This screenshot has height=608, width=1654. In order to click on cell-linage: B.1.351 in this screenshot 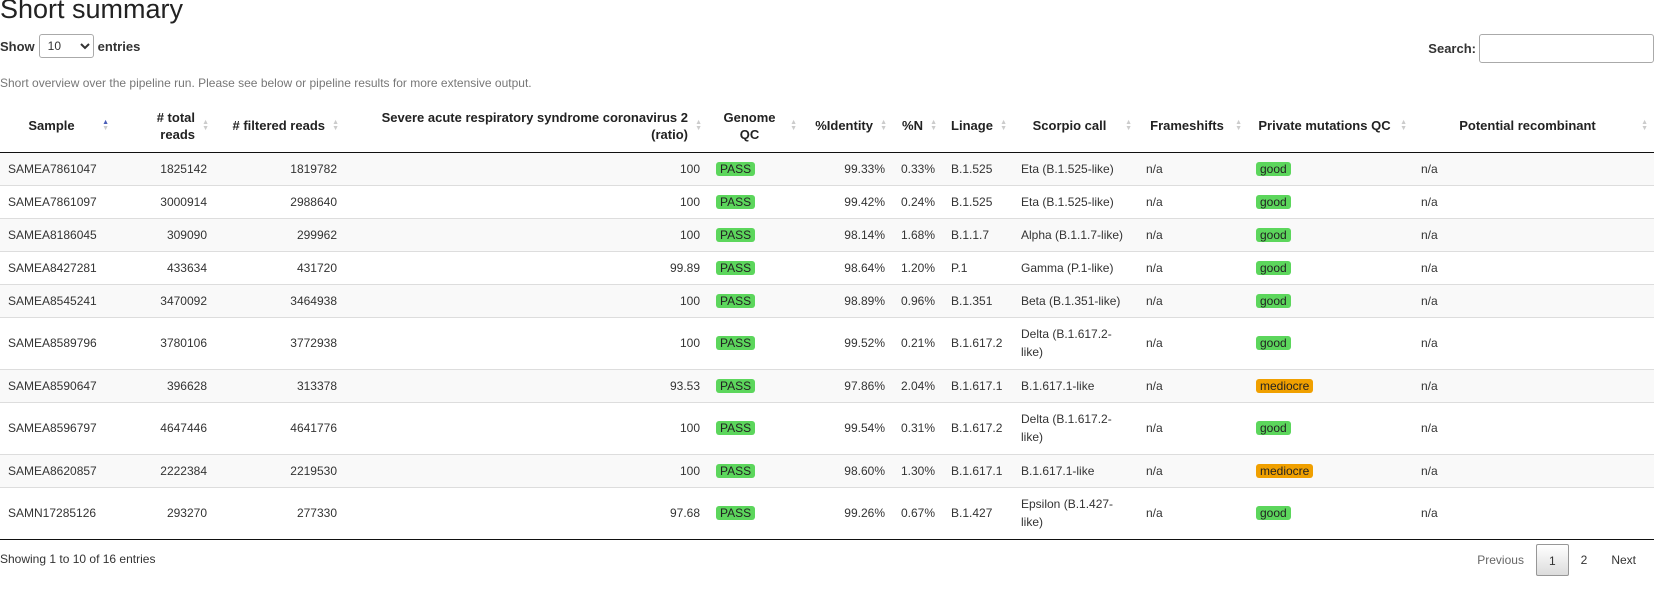, I will do `click(978, 300)`.